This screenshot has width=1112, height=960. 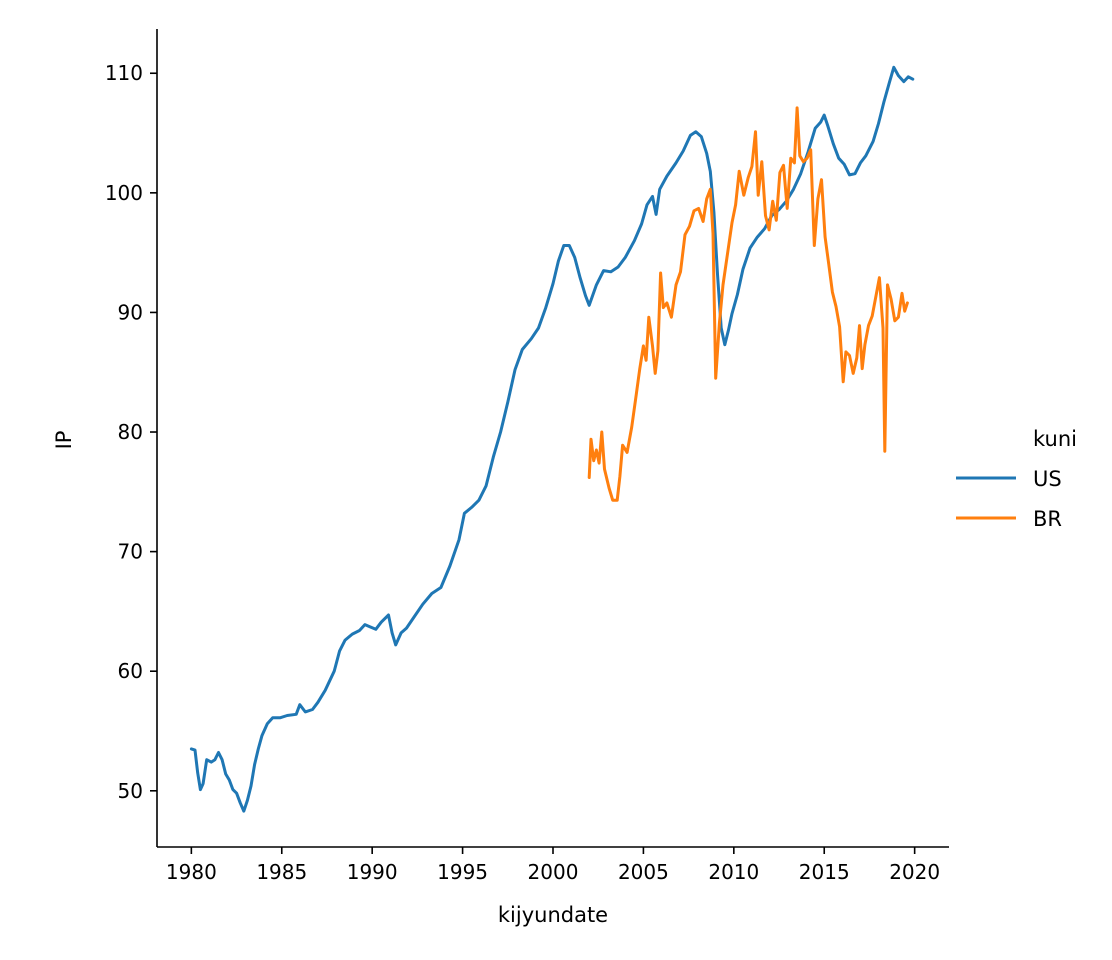 I want to click on x-tick-label: 2020, so click(x=914, y=872).